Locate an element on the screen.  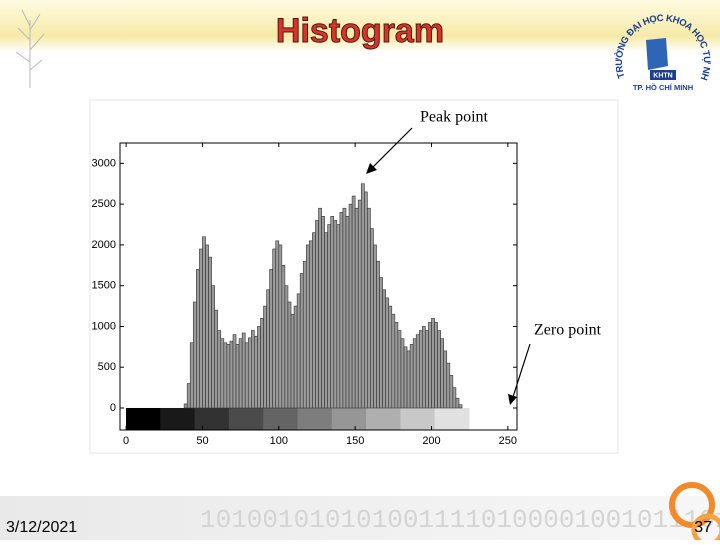
y-tick-label: 3000 is located at coordinates (104, 163).